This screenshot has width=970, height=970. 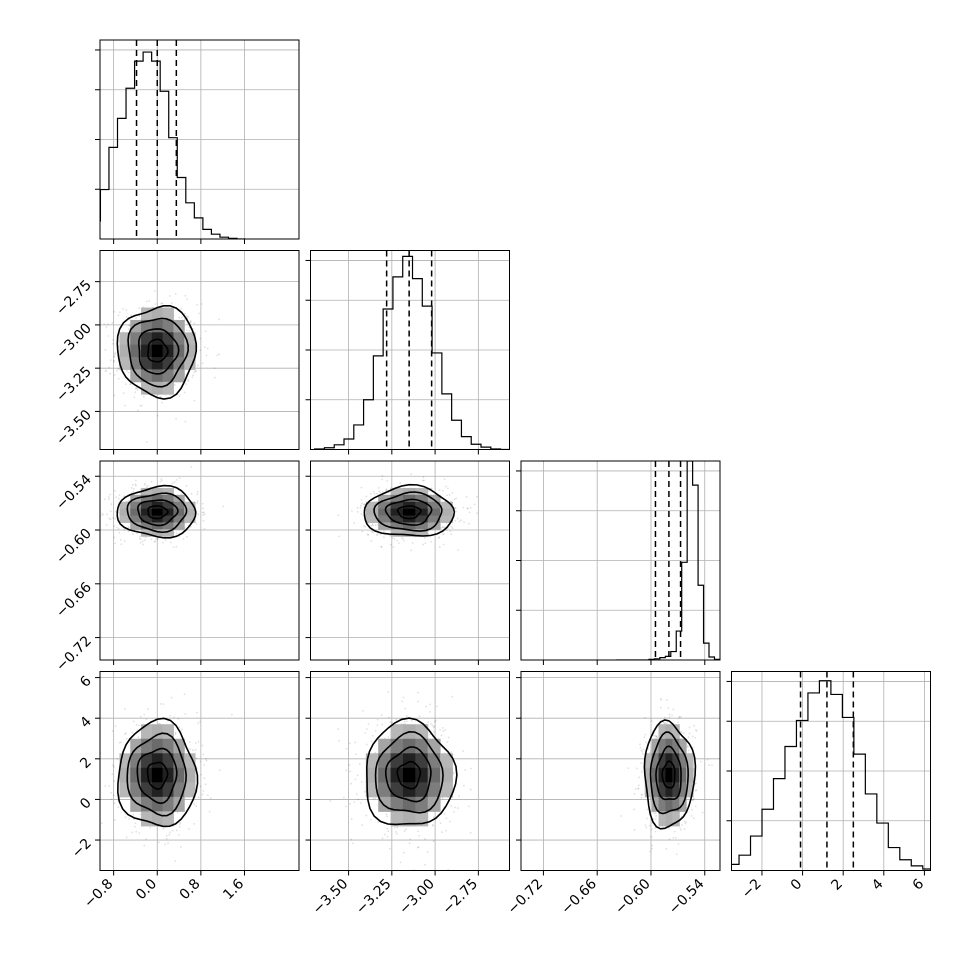 I want to click on x-tick-label: −2.75, so click(x=461, y=897).